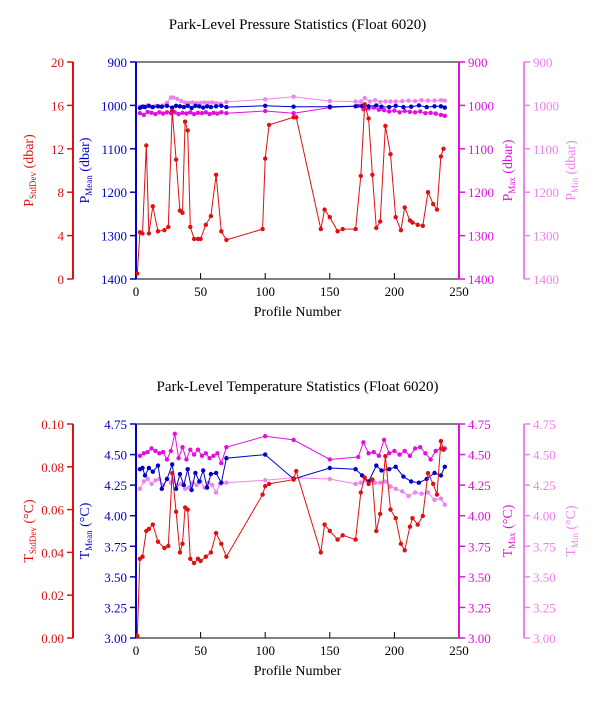 The width and height of the screenshot is (603, 701). Describe the element at coordinates (544, 577) in the screenshot. I see `min-tick-label: 3.50` at that location.